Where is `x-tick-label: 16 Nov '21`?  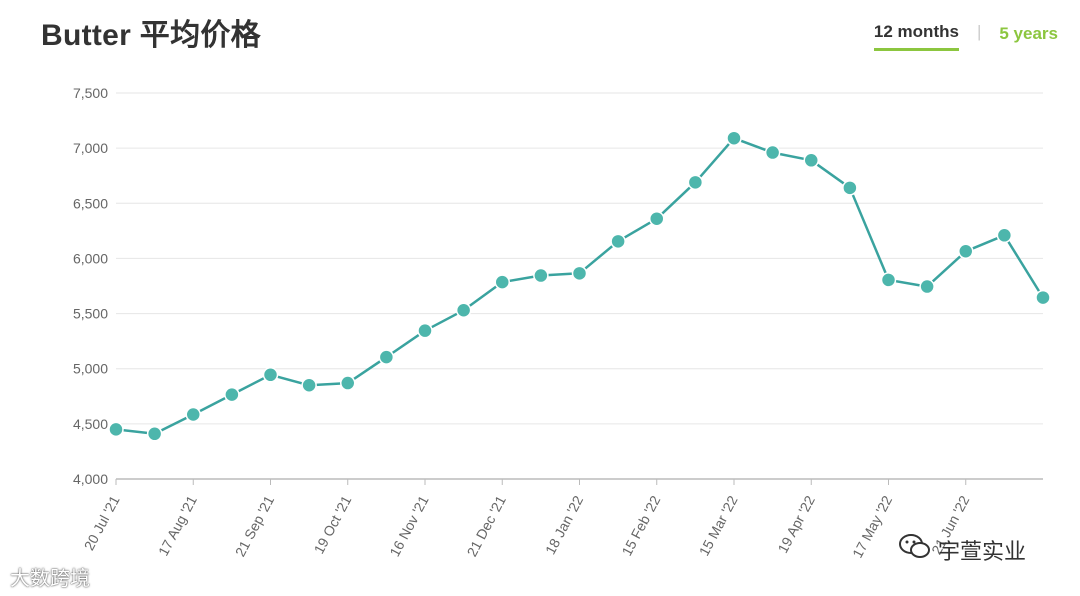
x-tick-label: 16 Nov '21 is located at coordinates (408, 526).